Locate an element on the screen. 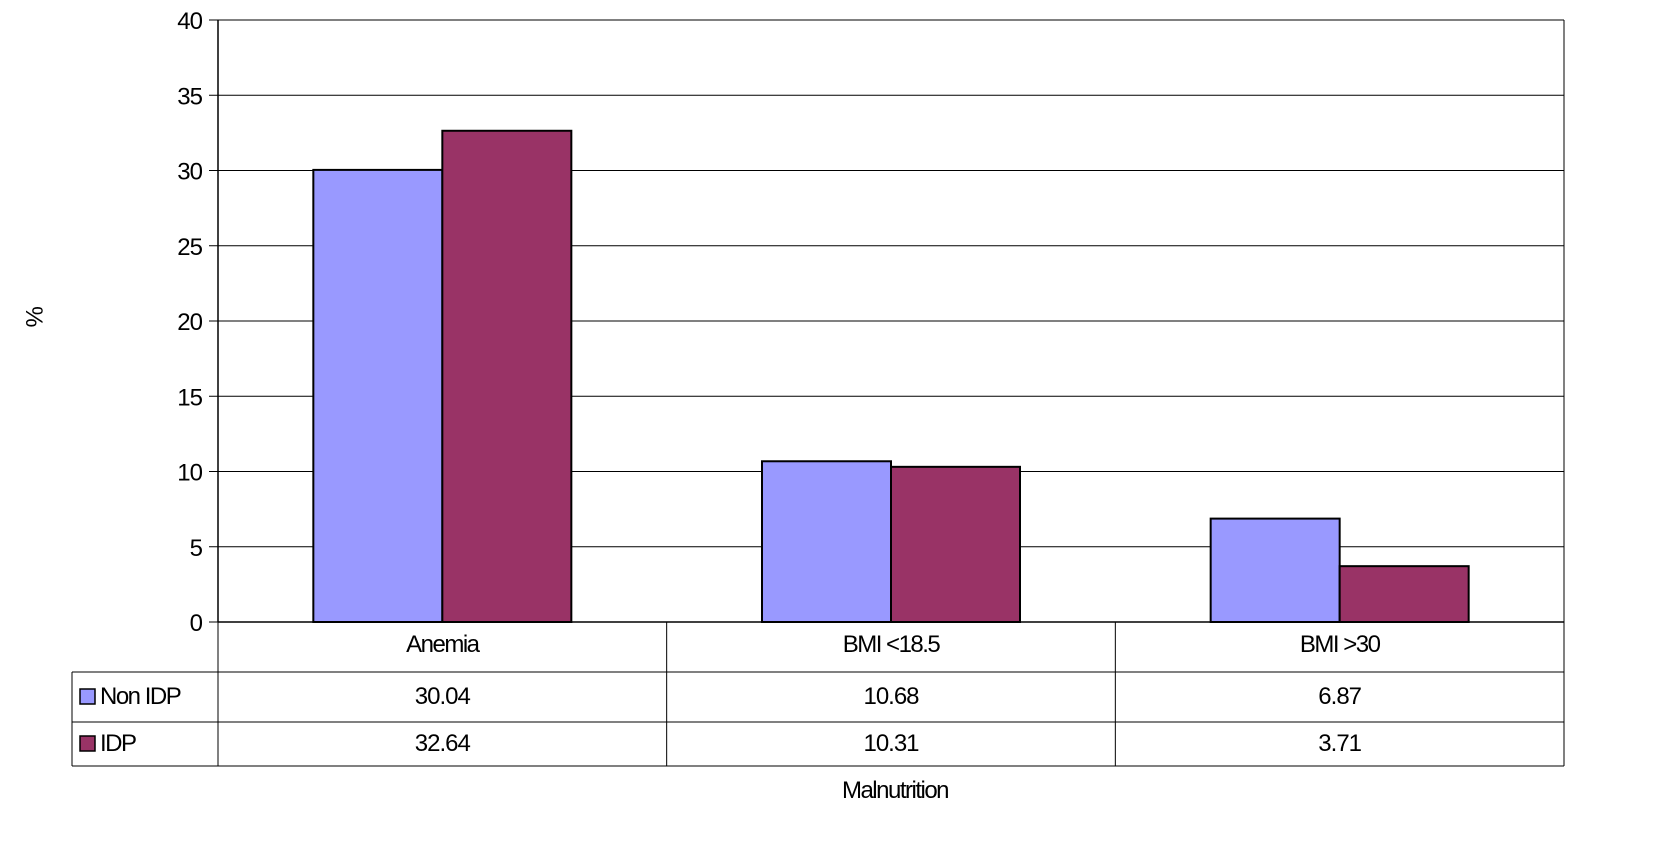 The width and height of the screenshot is (1662, 848). y-tick-label: 15 is located at coordinates (189, 397).